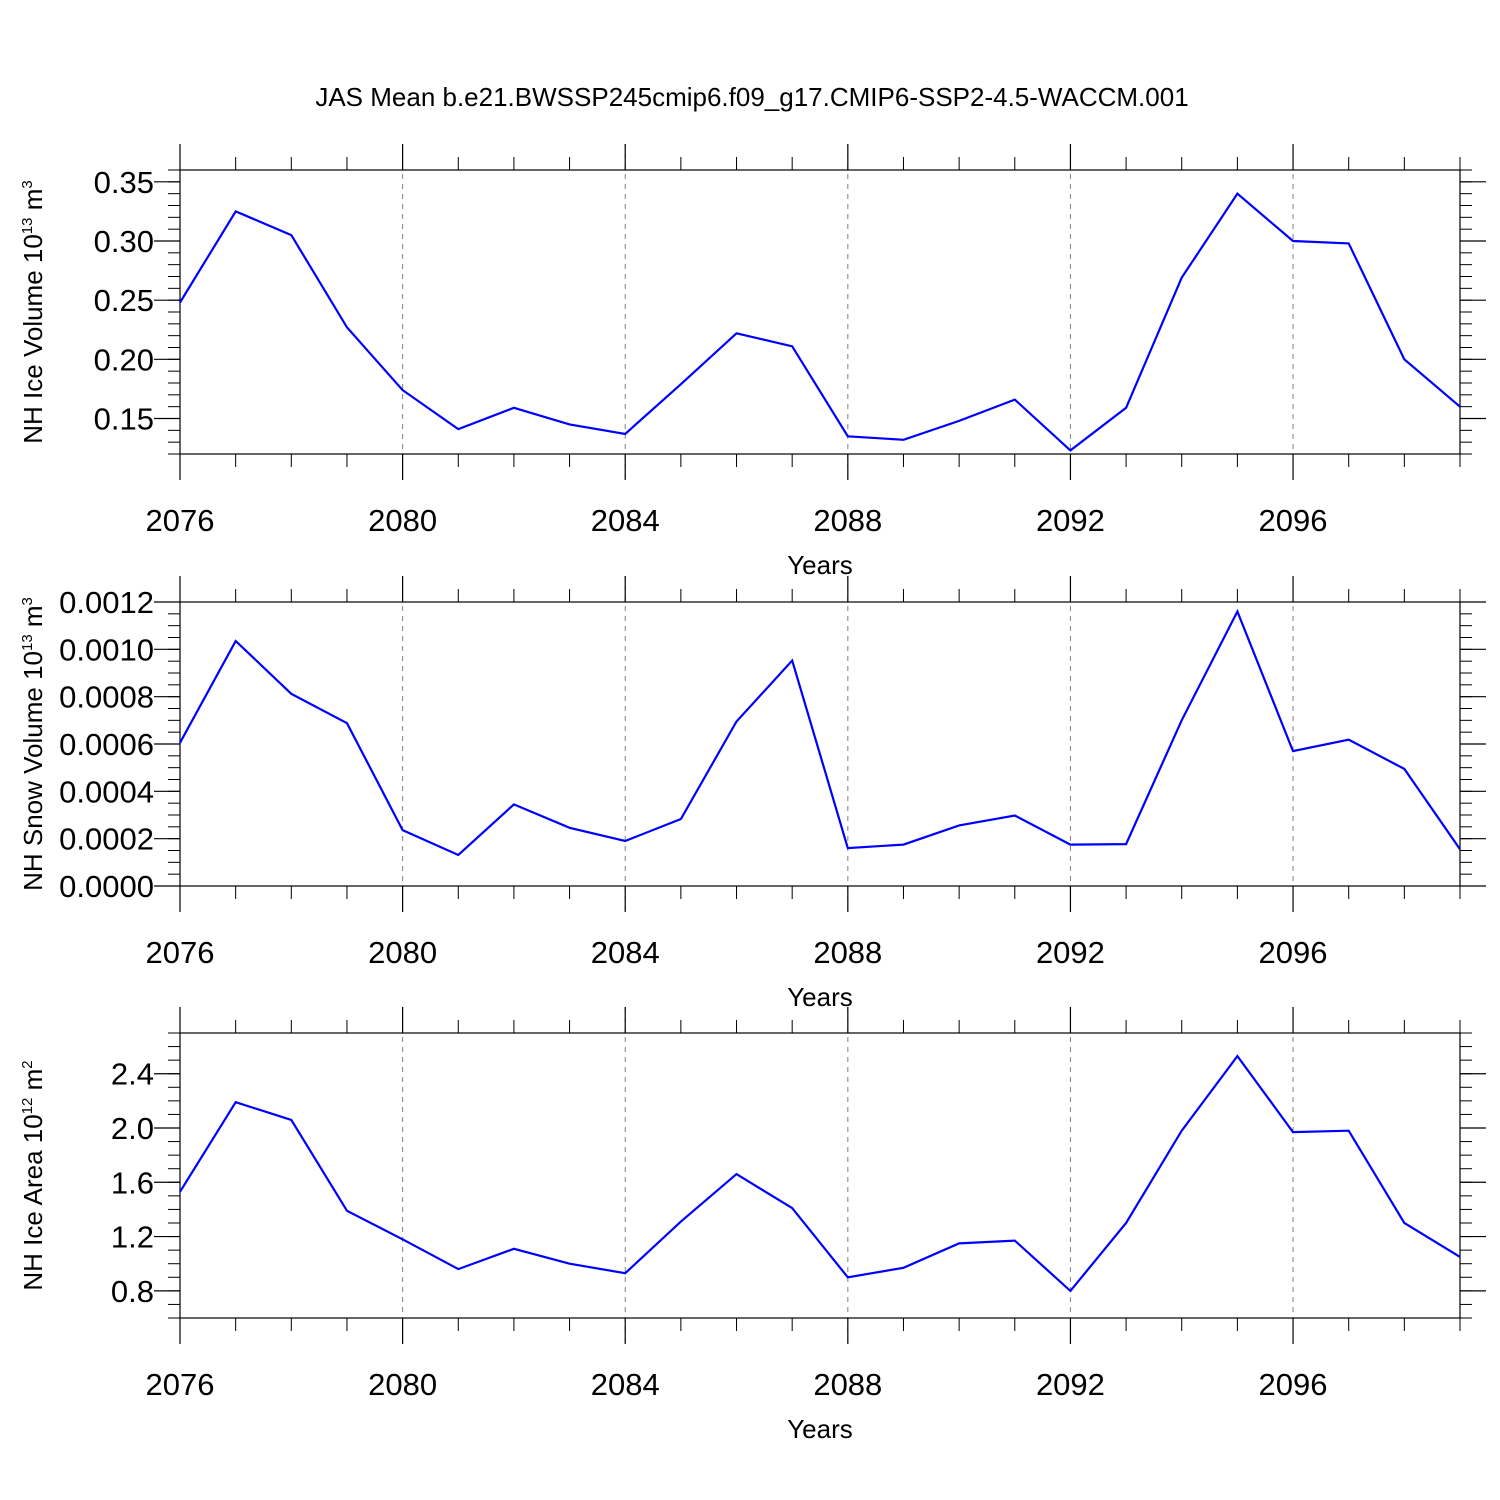 The width and height of the screenshot is (1500, 1500). I want to click on y-tick-label: 0.0008, so click(106, 697).